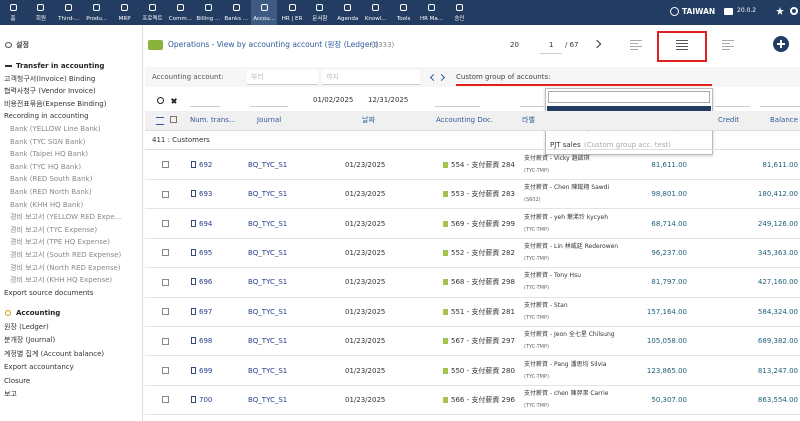  I want to click on nav-item: Tools, so click(404, 19).